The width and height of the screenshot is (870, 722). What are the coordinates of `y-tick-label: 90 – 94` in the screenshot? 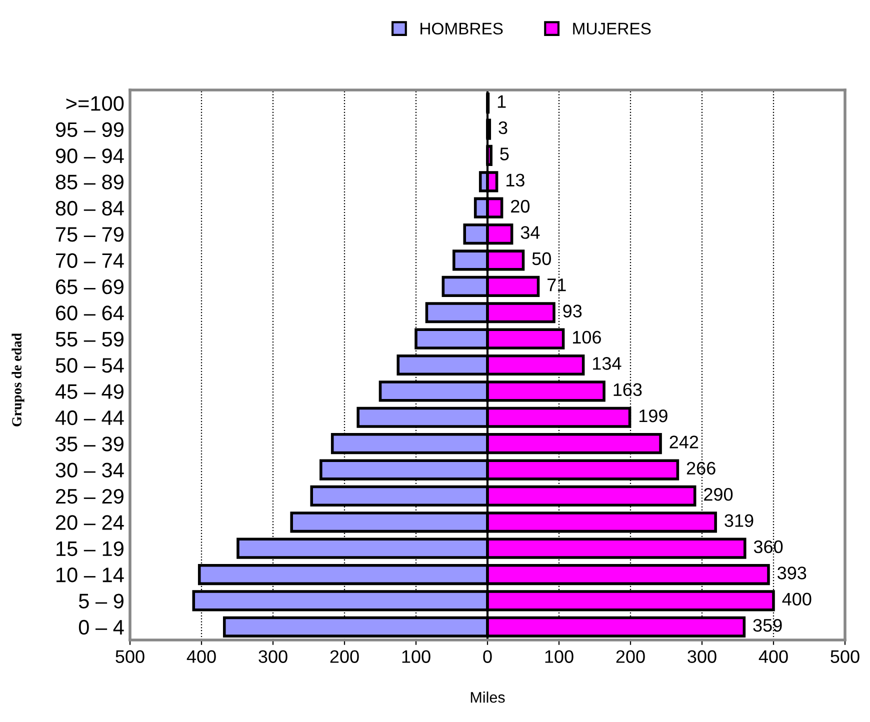 It's located at (90, 156).